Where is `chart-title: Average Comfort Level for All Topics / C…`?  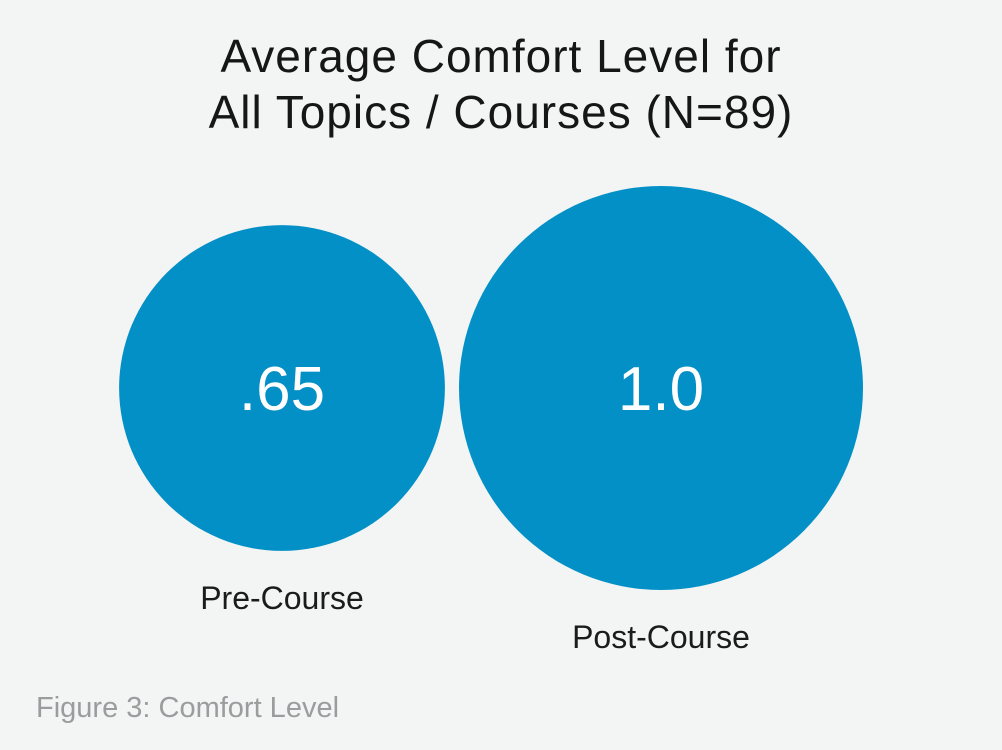 chart-title: Average Comfort Level for All Topics / C… is located at coordinates (501, 84).